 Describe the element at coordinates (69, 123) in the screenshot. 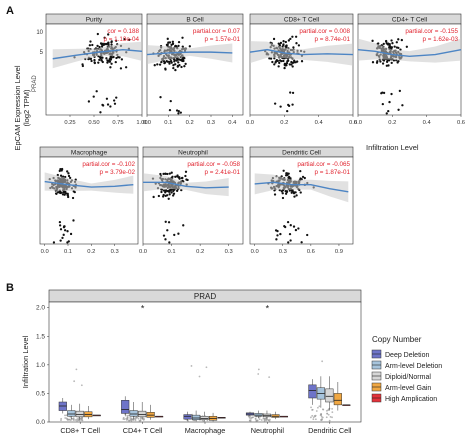

I see `x-tick-label: 0.25` at that location.